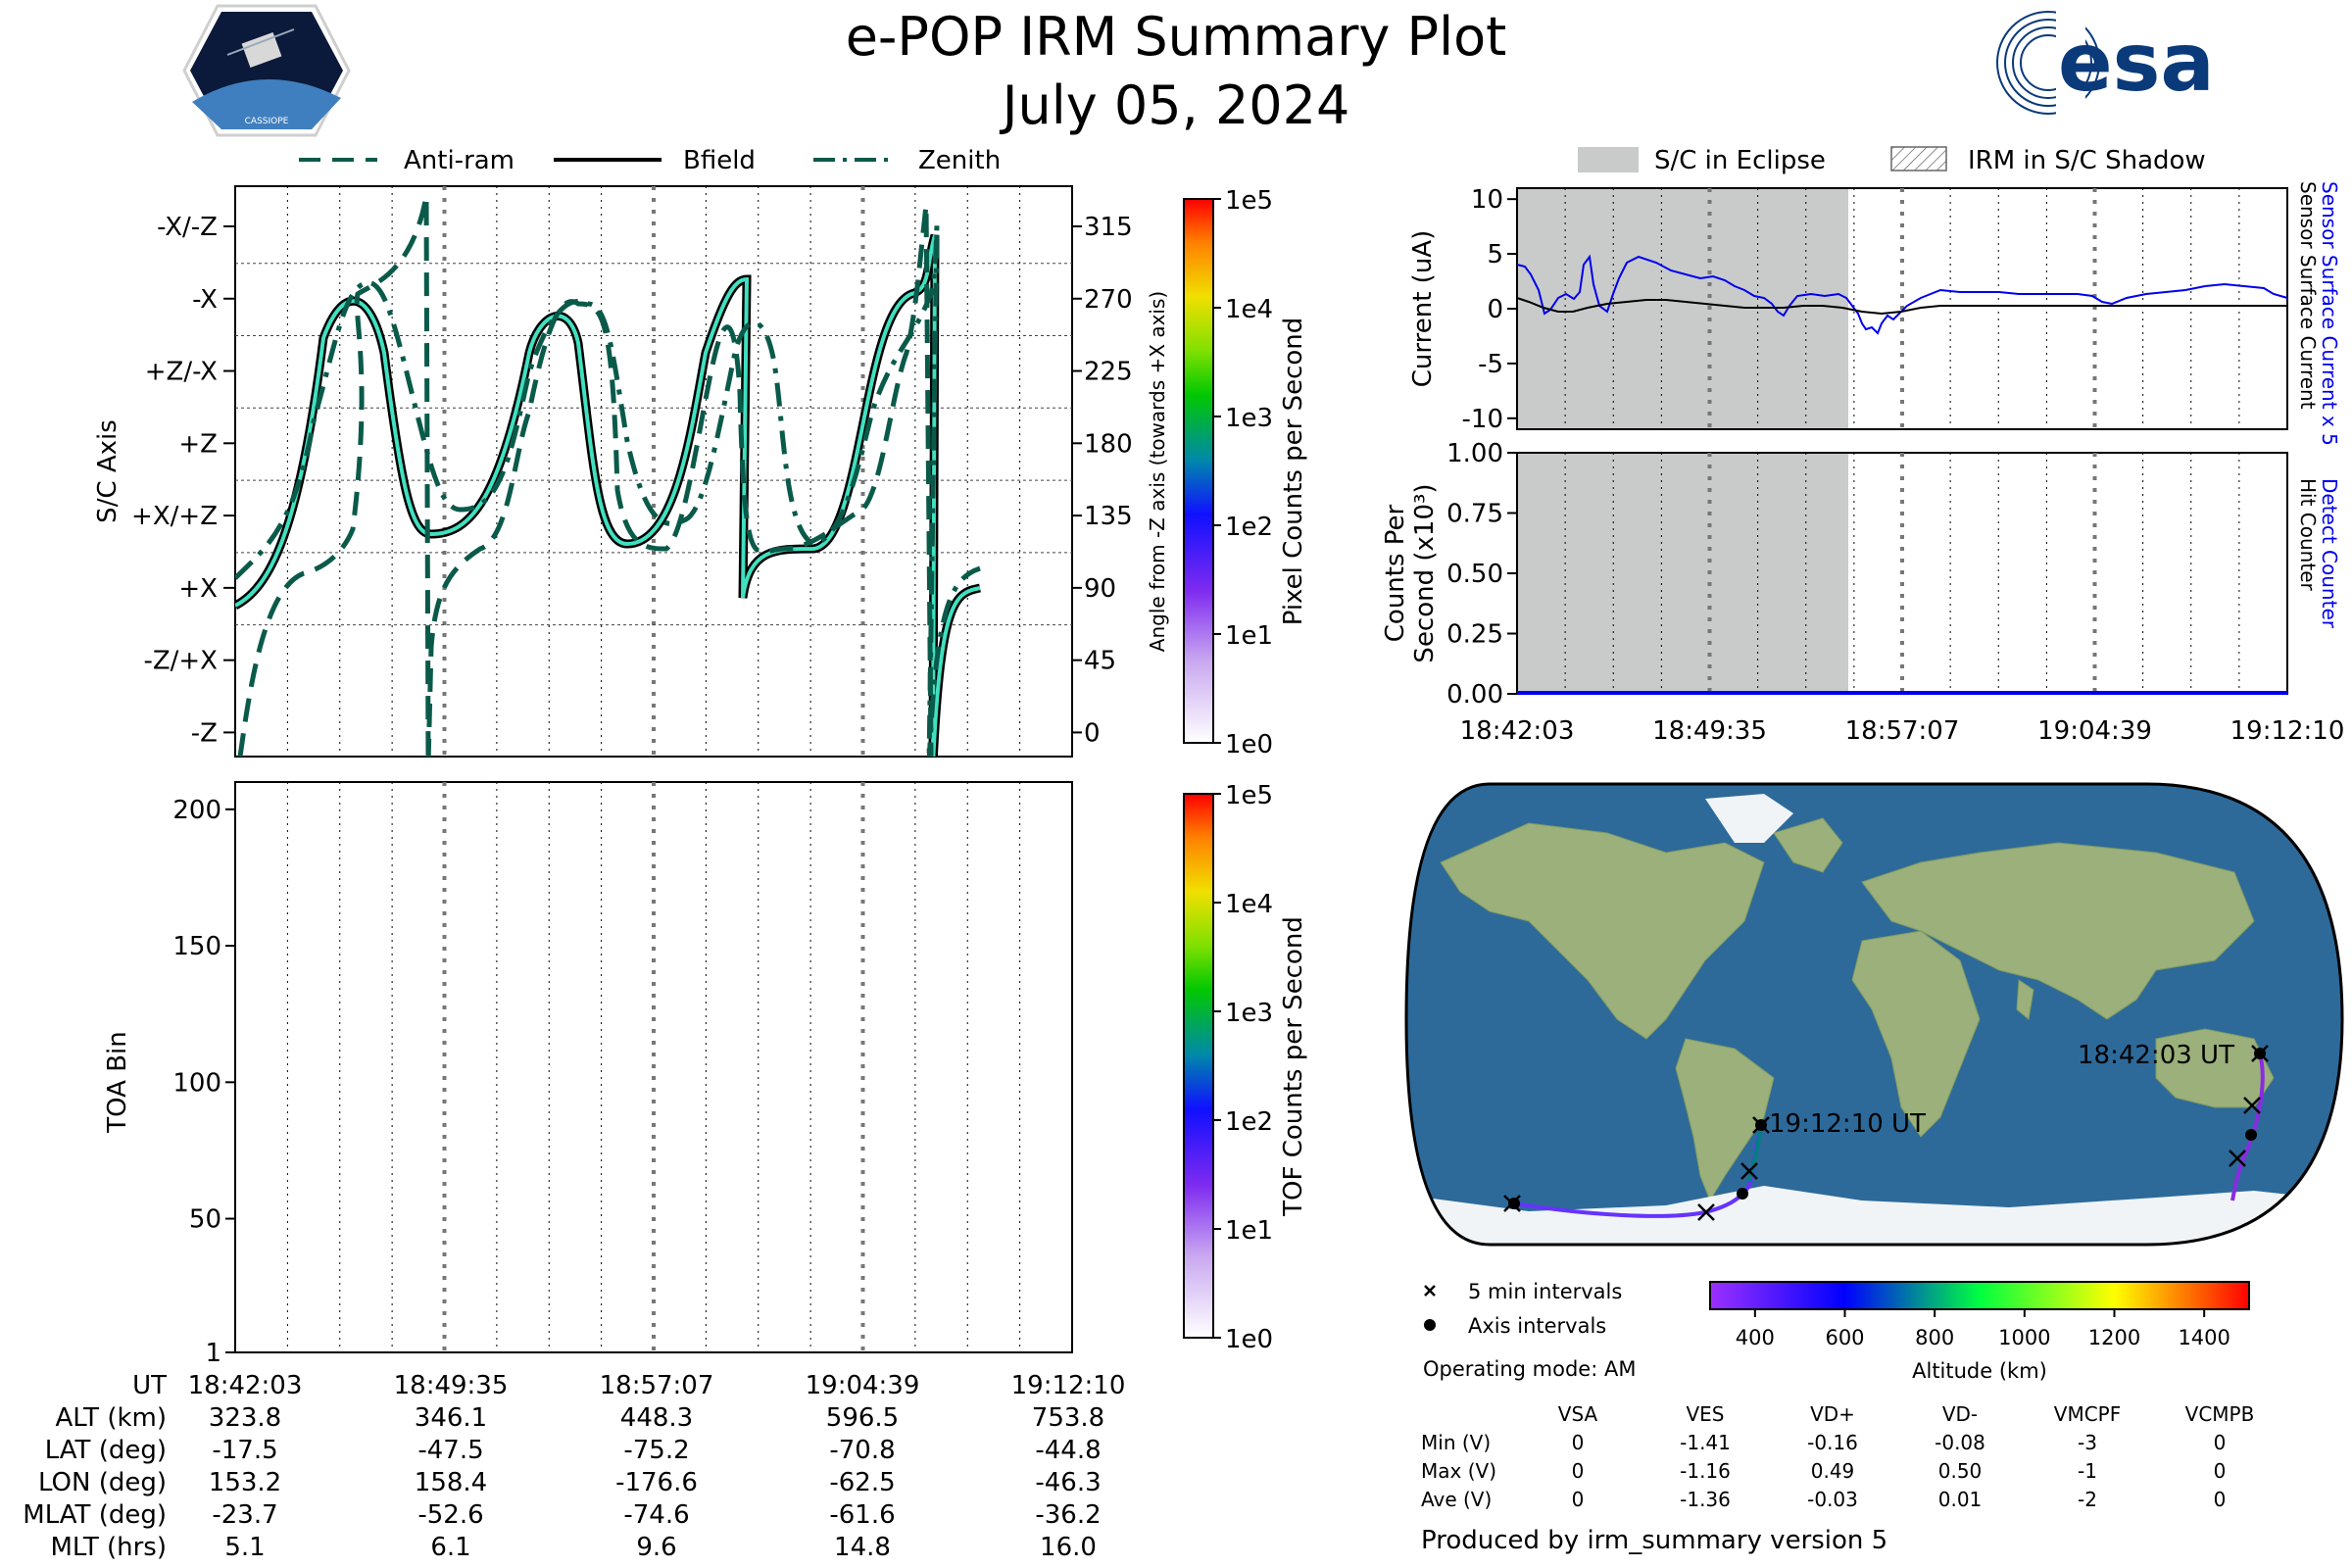 This screenshot has width=2352, height=1568. I want to click on colorbar-tick-label: 1400, so click(2204, 1337).